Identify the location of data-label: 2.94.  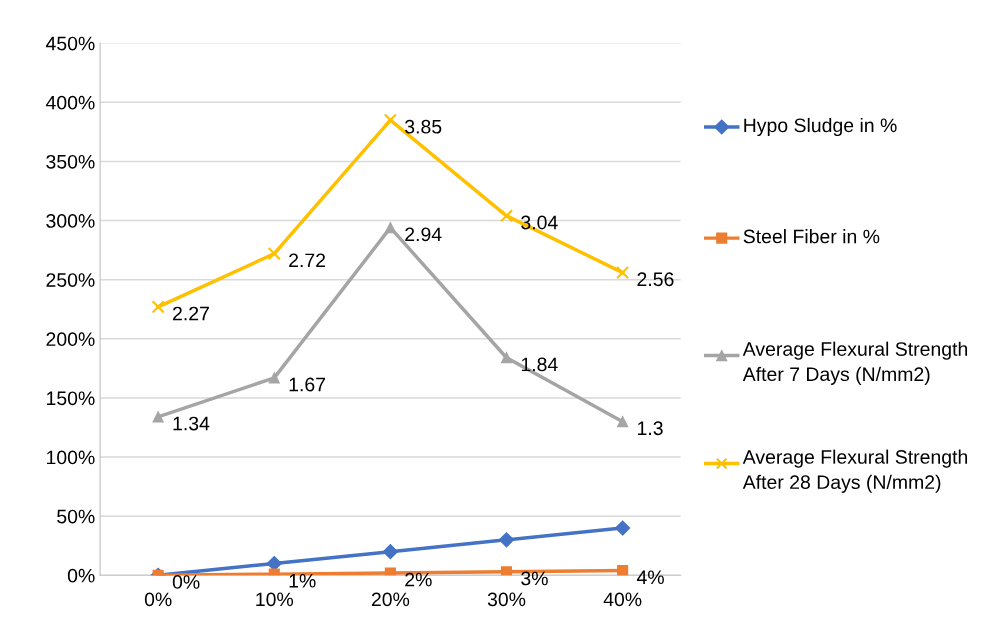
(423, 234).